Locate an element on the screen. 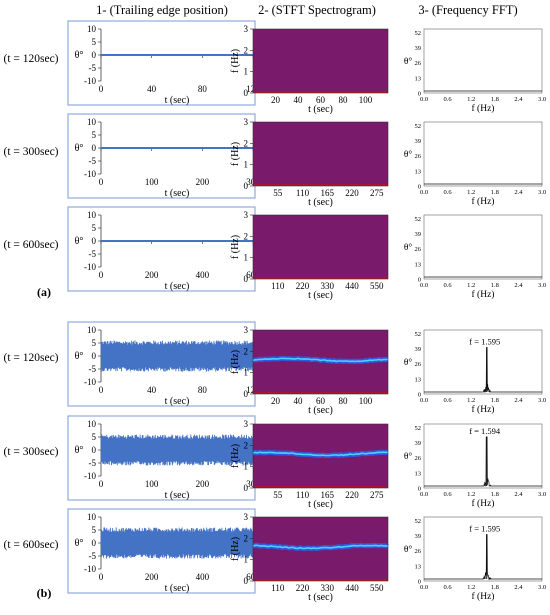  x-tick-label: 20 is located at coordinates (276, 401).